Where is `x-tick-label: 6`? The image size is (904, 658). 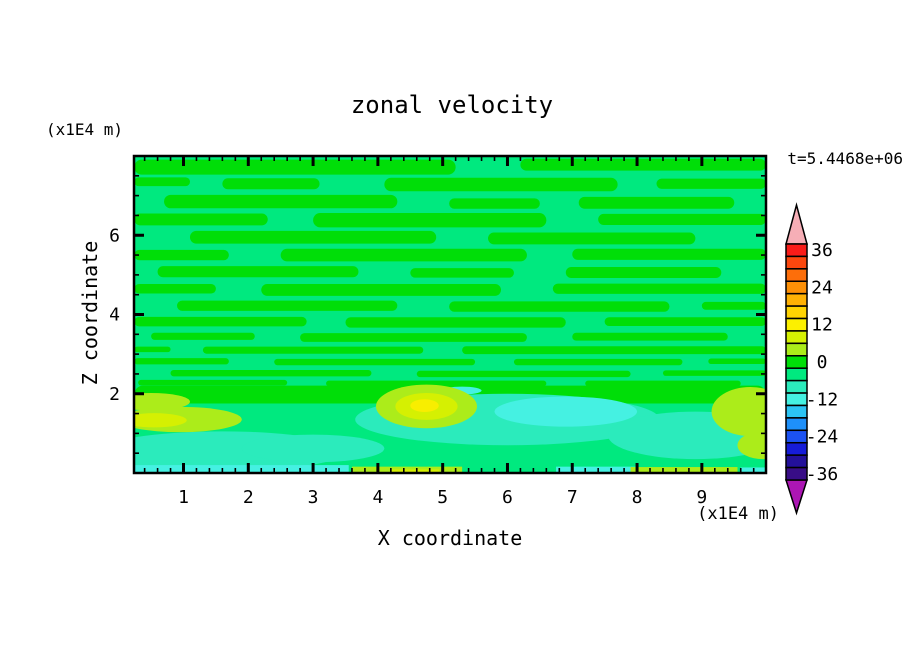
x-tick-label: 6 is located at coordinates (507, 497).